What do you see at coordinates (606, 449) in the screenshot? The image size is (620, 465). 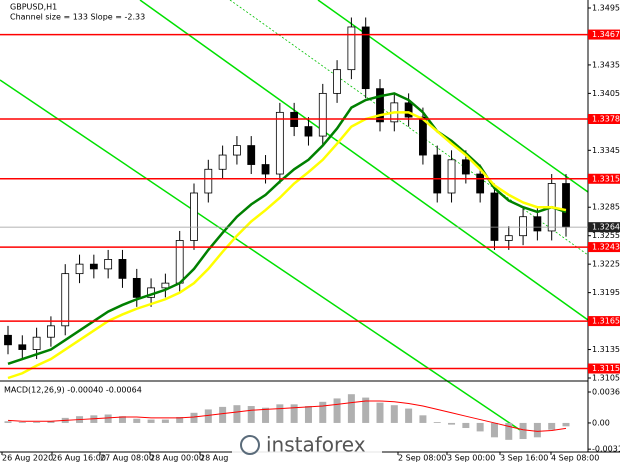 I see `macd-tick-label: -0.00310` at bounding box center [606, 449].